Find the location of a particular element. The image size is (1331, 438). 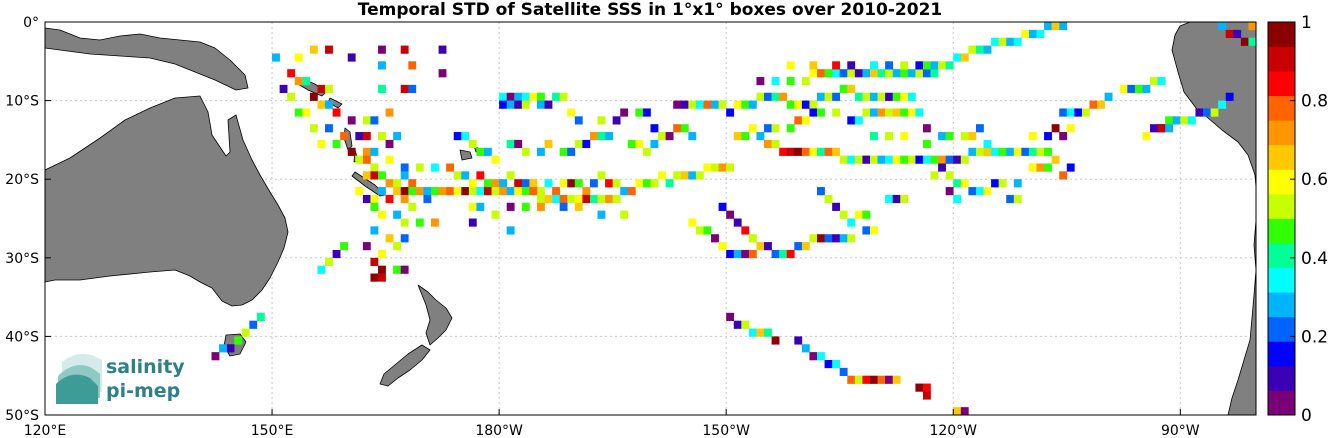

x-tick-label: 120°E is located at coordinates (45, 430).